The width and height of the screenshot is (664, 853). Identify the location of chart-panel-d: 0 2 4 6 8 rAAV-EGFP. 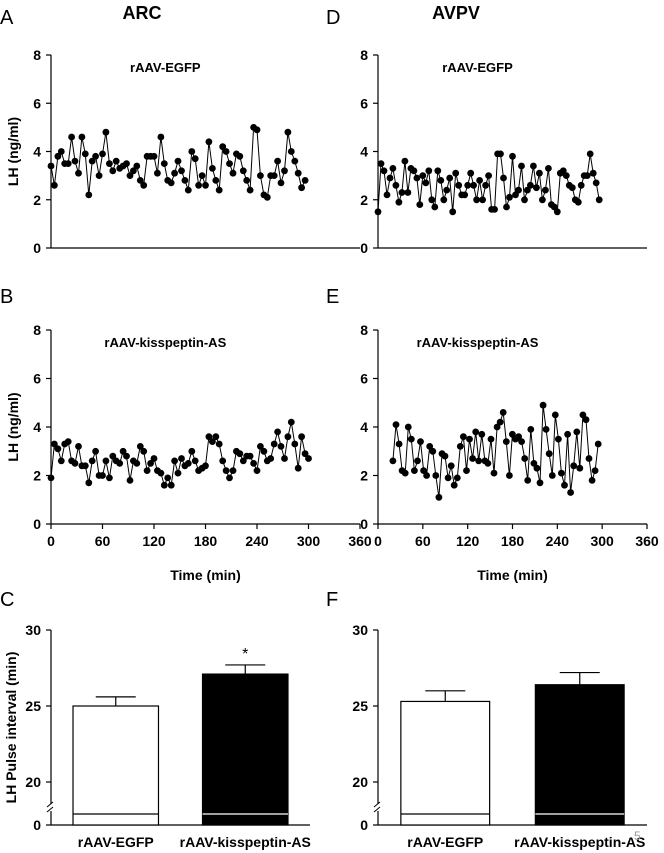
(503, 151).